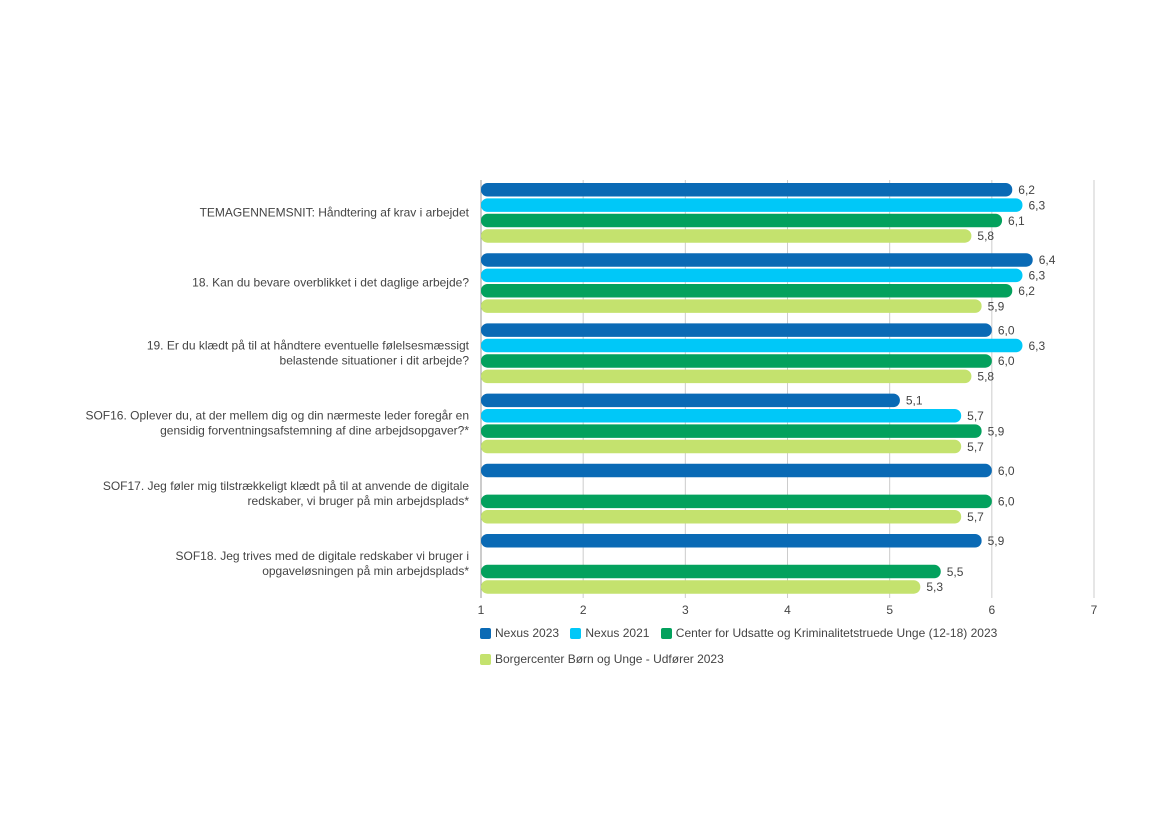 The width and height of the screenshot is (1170, 832). What do you see at coordinates (481, 610) in the screenshot?
I see `x-tick-label: 1` at bounding box center [481, 610].